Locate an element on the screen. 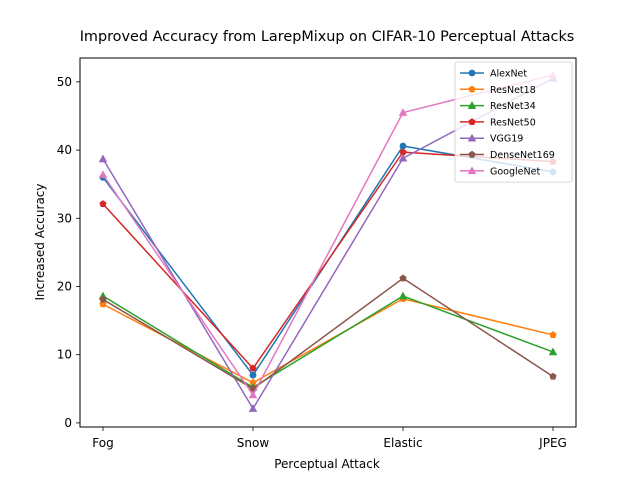 The width and height of the screenshot is (640, 484). x-tick-label: JPEG is located at coordinates (552, 443).